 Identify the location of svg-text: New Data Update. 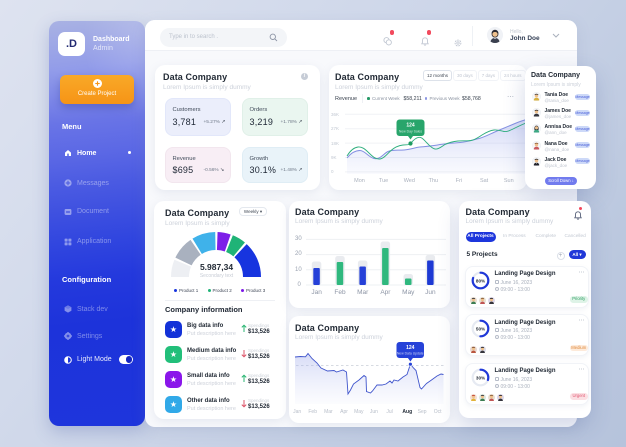
(409, 354).